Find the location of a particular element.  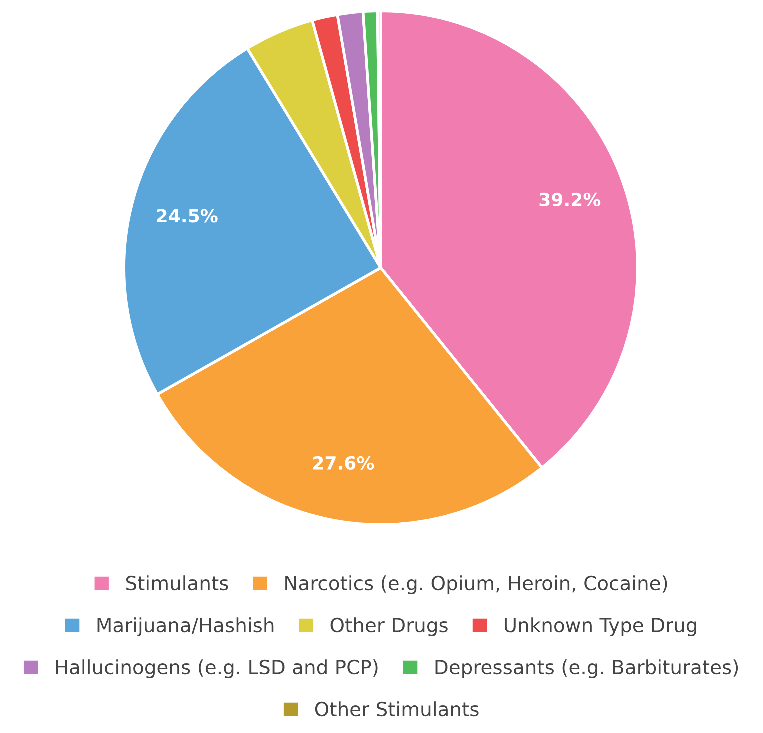

legend-label: Marijuana/Hashish is located at coordinates (186, 627).